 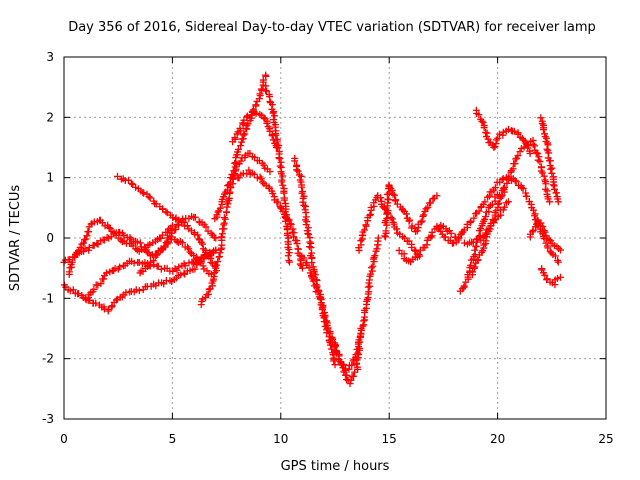 What do you see at coordinates (64, 439) in the screenshot?
I see `x-tick-label: 0` at bounding box center [64, 439].